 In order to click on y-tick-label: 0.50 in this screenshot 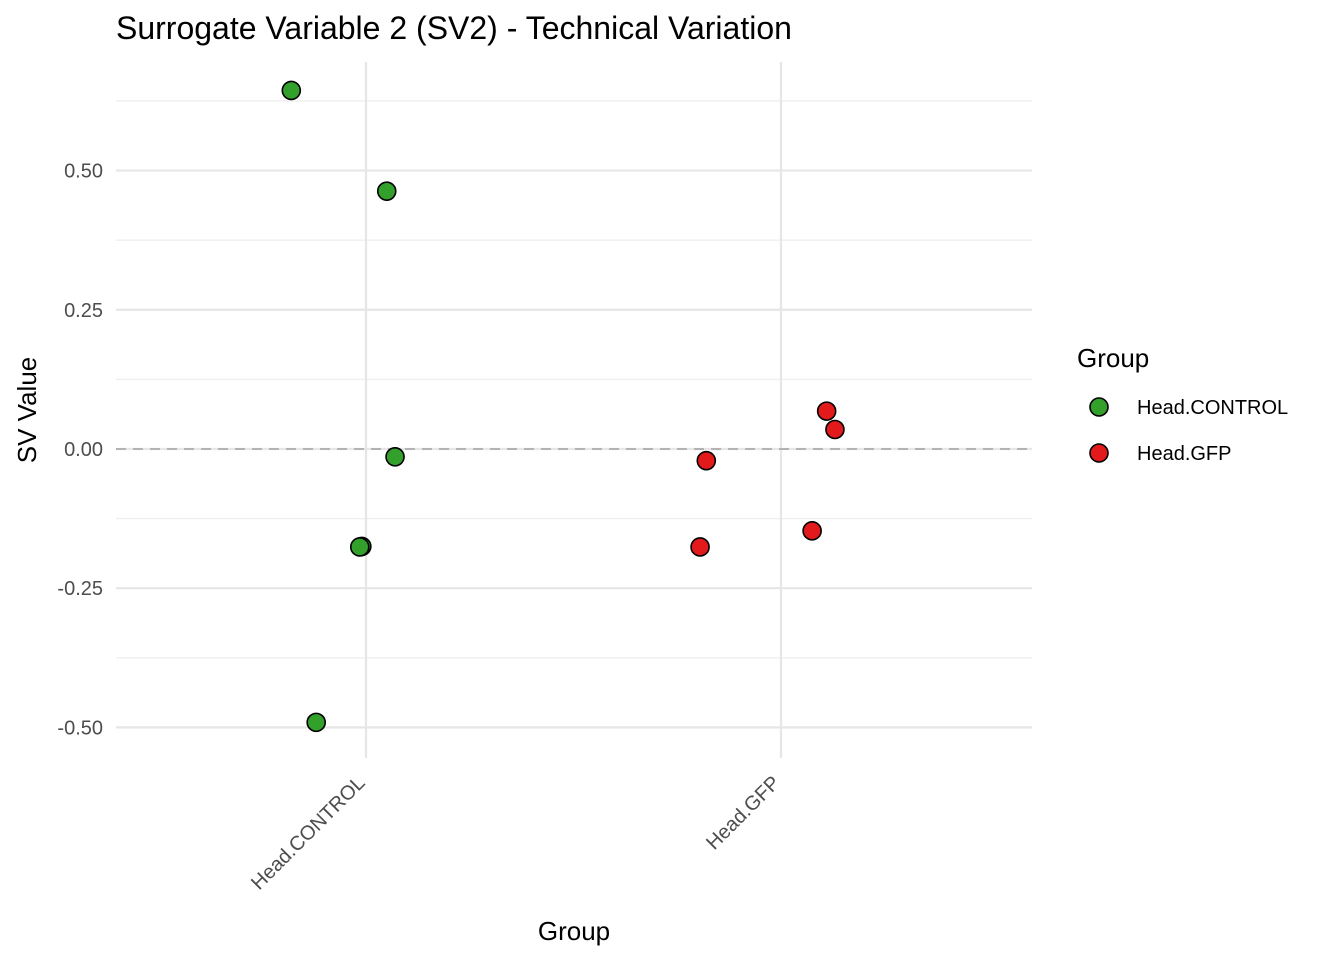, I will do `click(83, 172)`.